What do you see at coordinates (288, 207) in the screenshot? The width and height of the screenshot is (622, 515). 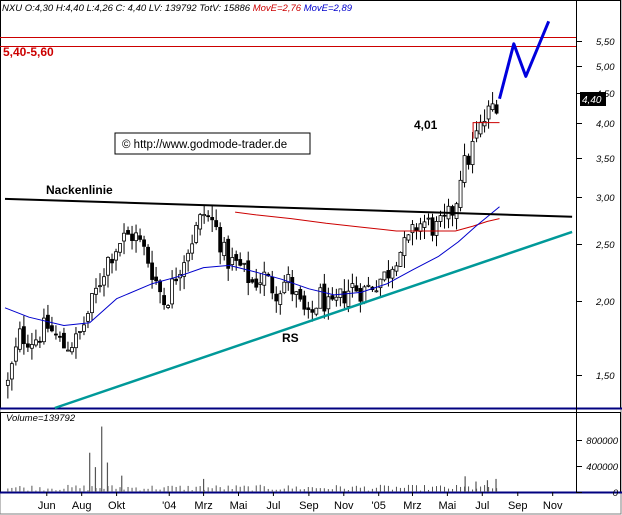 I see `neckline` at bounding box center [288, 207].